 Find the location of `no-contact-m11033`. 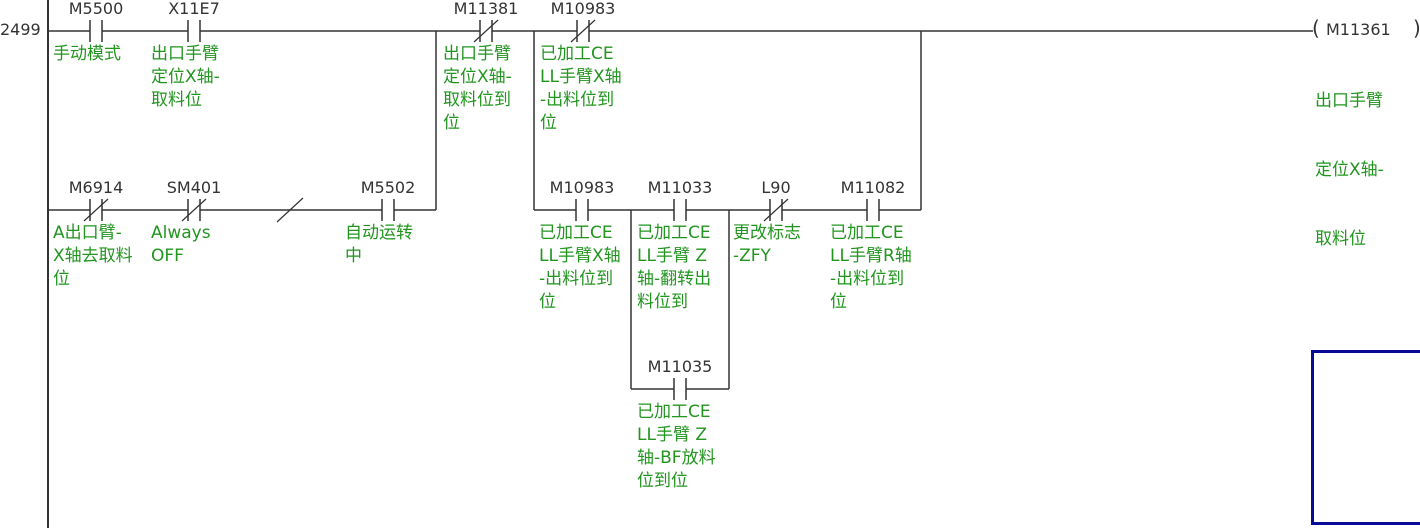

no-contact-m11033 is located at coordinates (680, 210).